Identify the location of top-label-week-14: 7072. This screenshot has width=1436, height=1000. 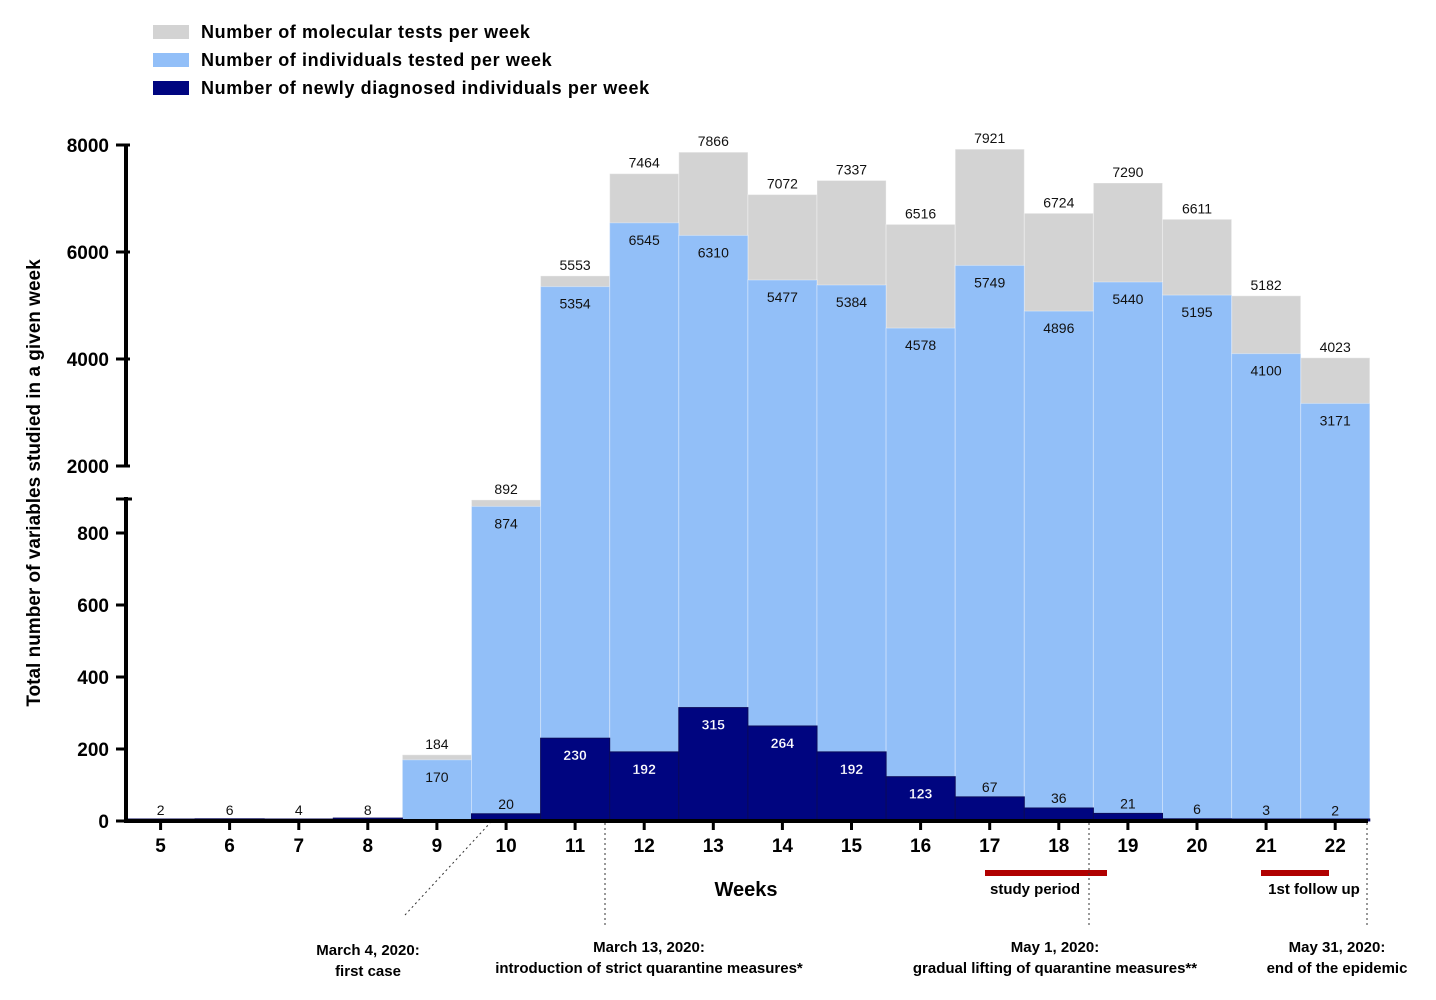
(782, 184).